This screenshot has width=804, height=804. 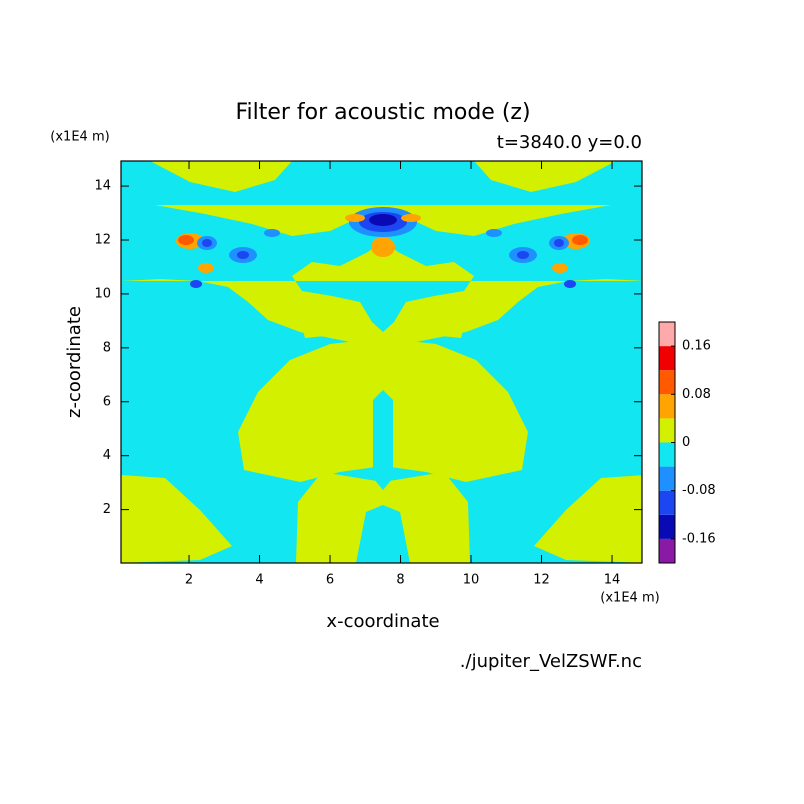 What do you see at coordinates (259, 580) in the screenshot?
I see `x-tick-label: 4` at bounding box center [259, 580].